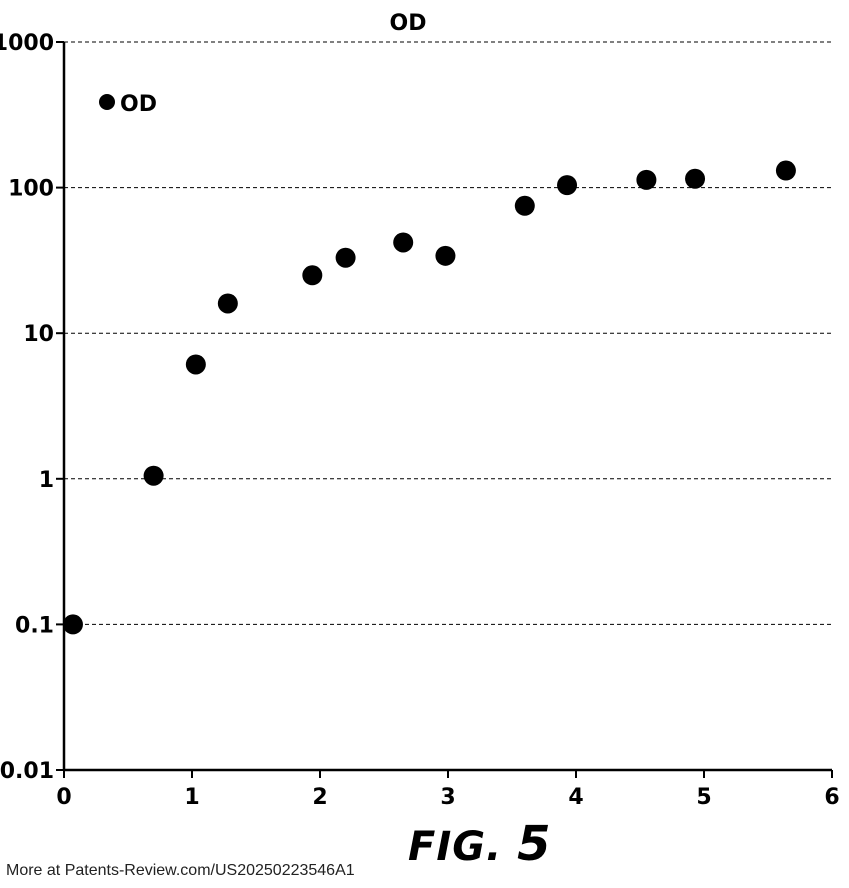 Image resolution: width=849 pixels, height=888 pixels. I want to click on x-tick-label: 3, so click(447, 797).